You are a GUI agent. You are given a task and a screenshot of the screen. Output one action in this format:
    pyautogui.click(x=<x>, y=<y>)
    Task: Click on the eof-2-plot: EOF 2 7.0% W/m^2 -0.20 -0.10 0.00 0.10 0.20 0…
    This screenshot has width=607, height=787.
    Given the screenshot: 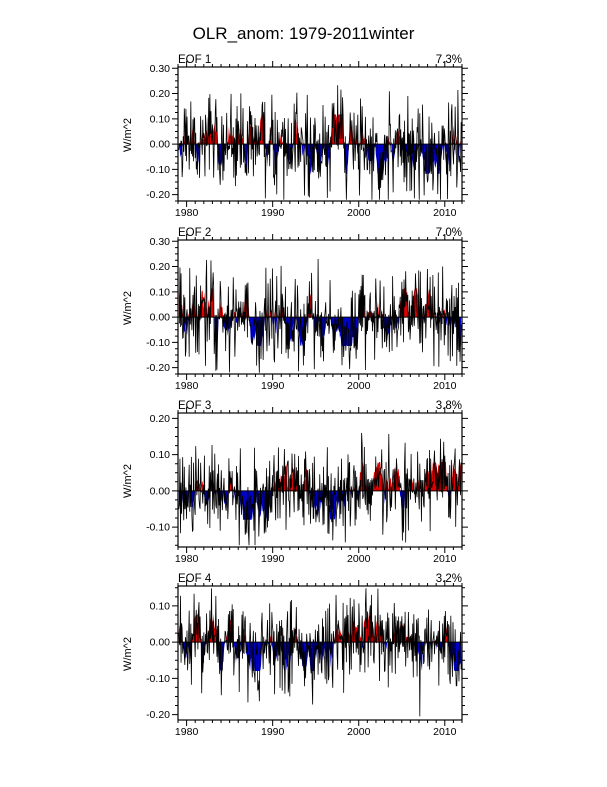 What is the action you would take?
    pyautogui.click(x=295, y=309)
    